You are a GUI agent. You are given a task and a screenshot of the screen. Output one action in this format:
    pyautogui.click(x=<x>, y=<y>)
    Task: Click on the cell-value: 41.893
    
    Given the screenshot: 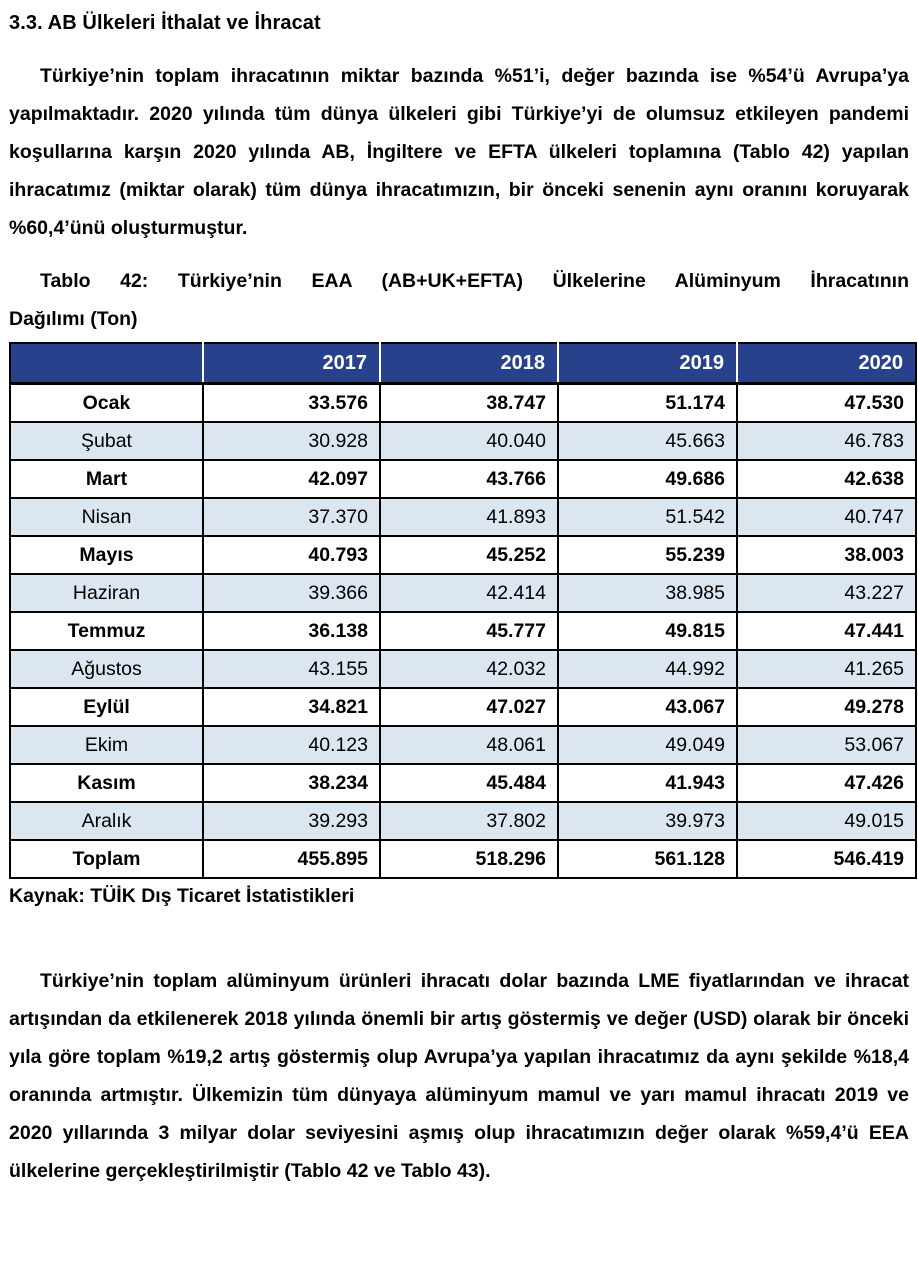 What is the action you would take?
    pyautogui.click(x=469, y=517)
    